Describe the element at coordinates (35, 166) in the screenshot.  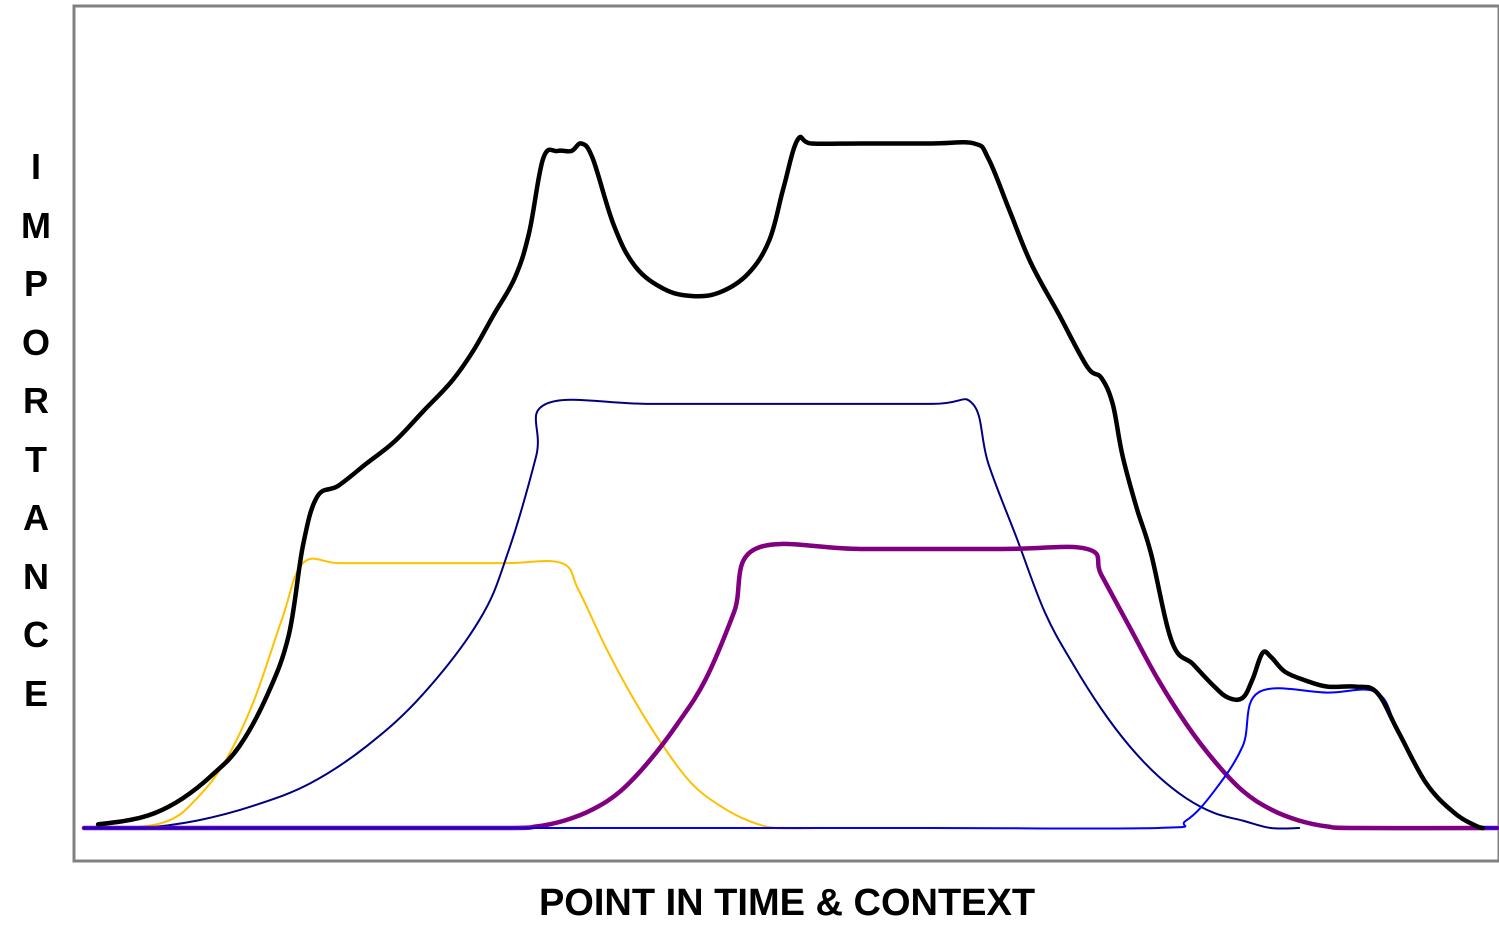
I see `y-axis-label-letter: I` at that location.